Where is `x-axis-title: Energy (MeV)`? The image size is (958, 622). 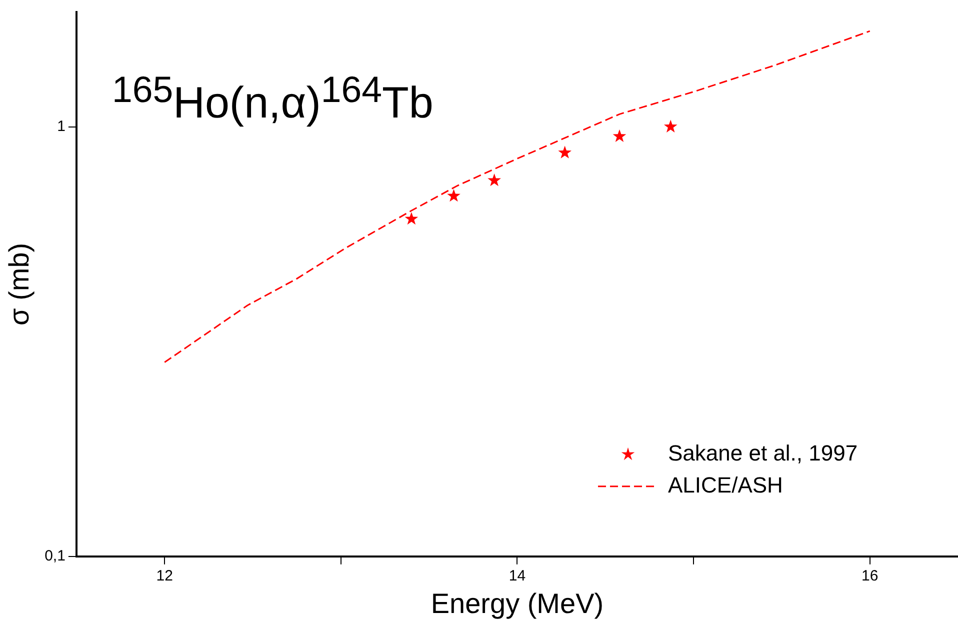
x-axis-title: Energy (MeV) is located at coordinates (517, 603).